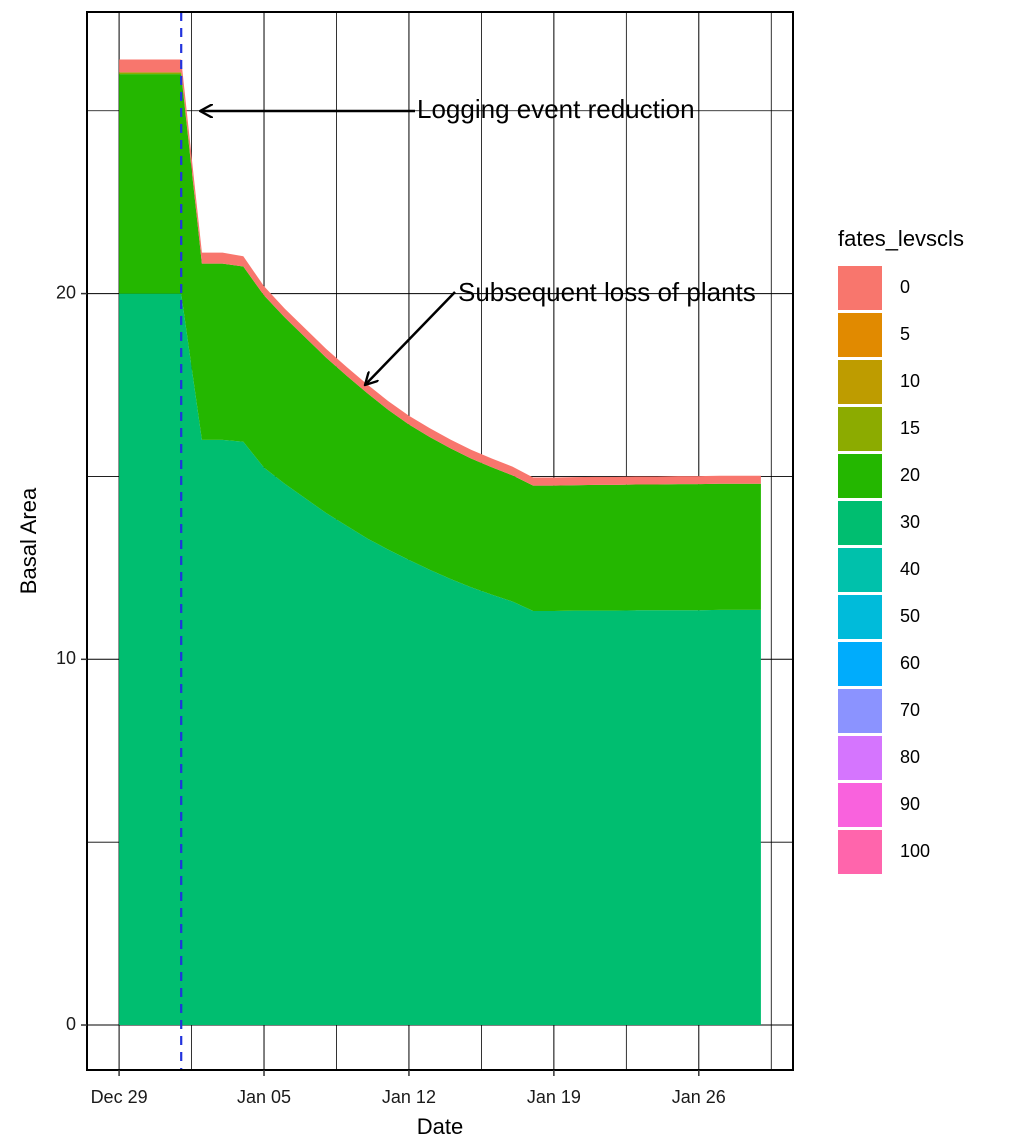  I want to click on legend-label: 100, so click(915, 851).